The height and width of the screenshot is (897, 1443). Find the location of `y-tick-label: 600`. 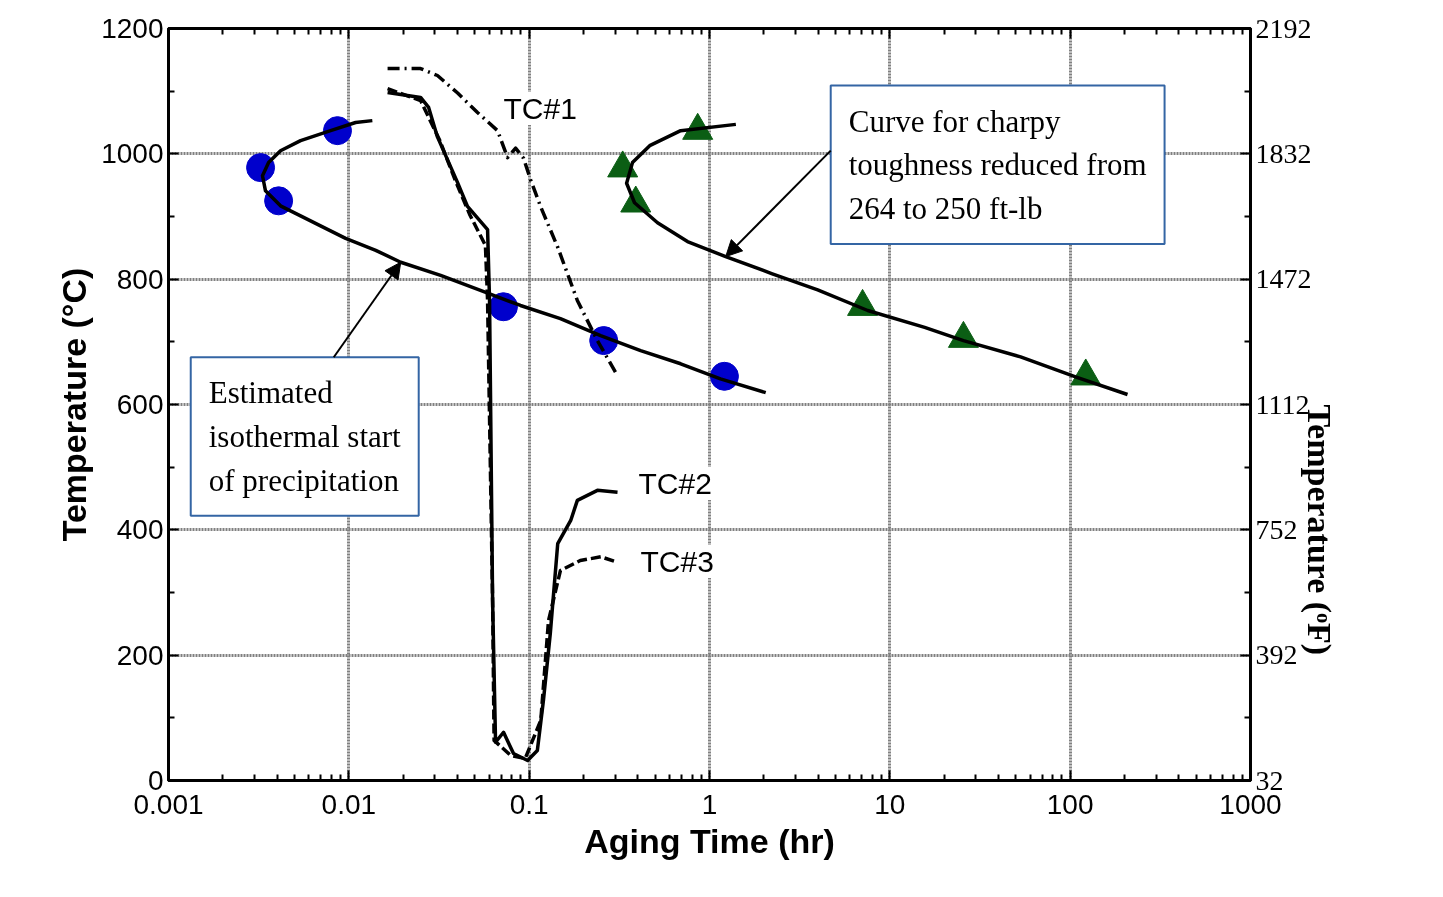

y-tick-label: 600 is located at coordinates (140, 404).